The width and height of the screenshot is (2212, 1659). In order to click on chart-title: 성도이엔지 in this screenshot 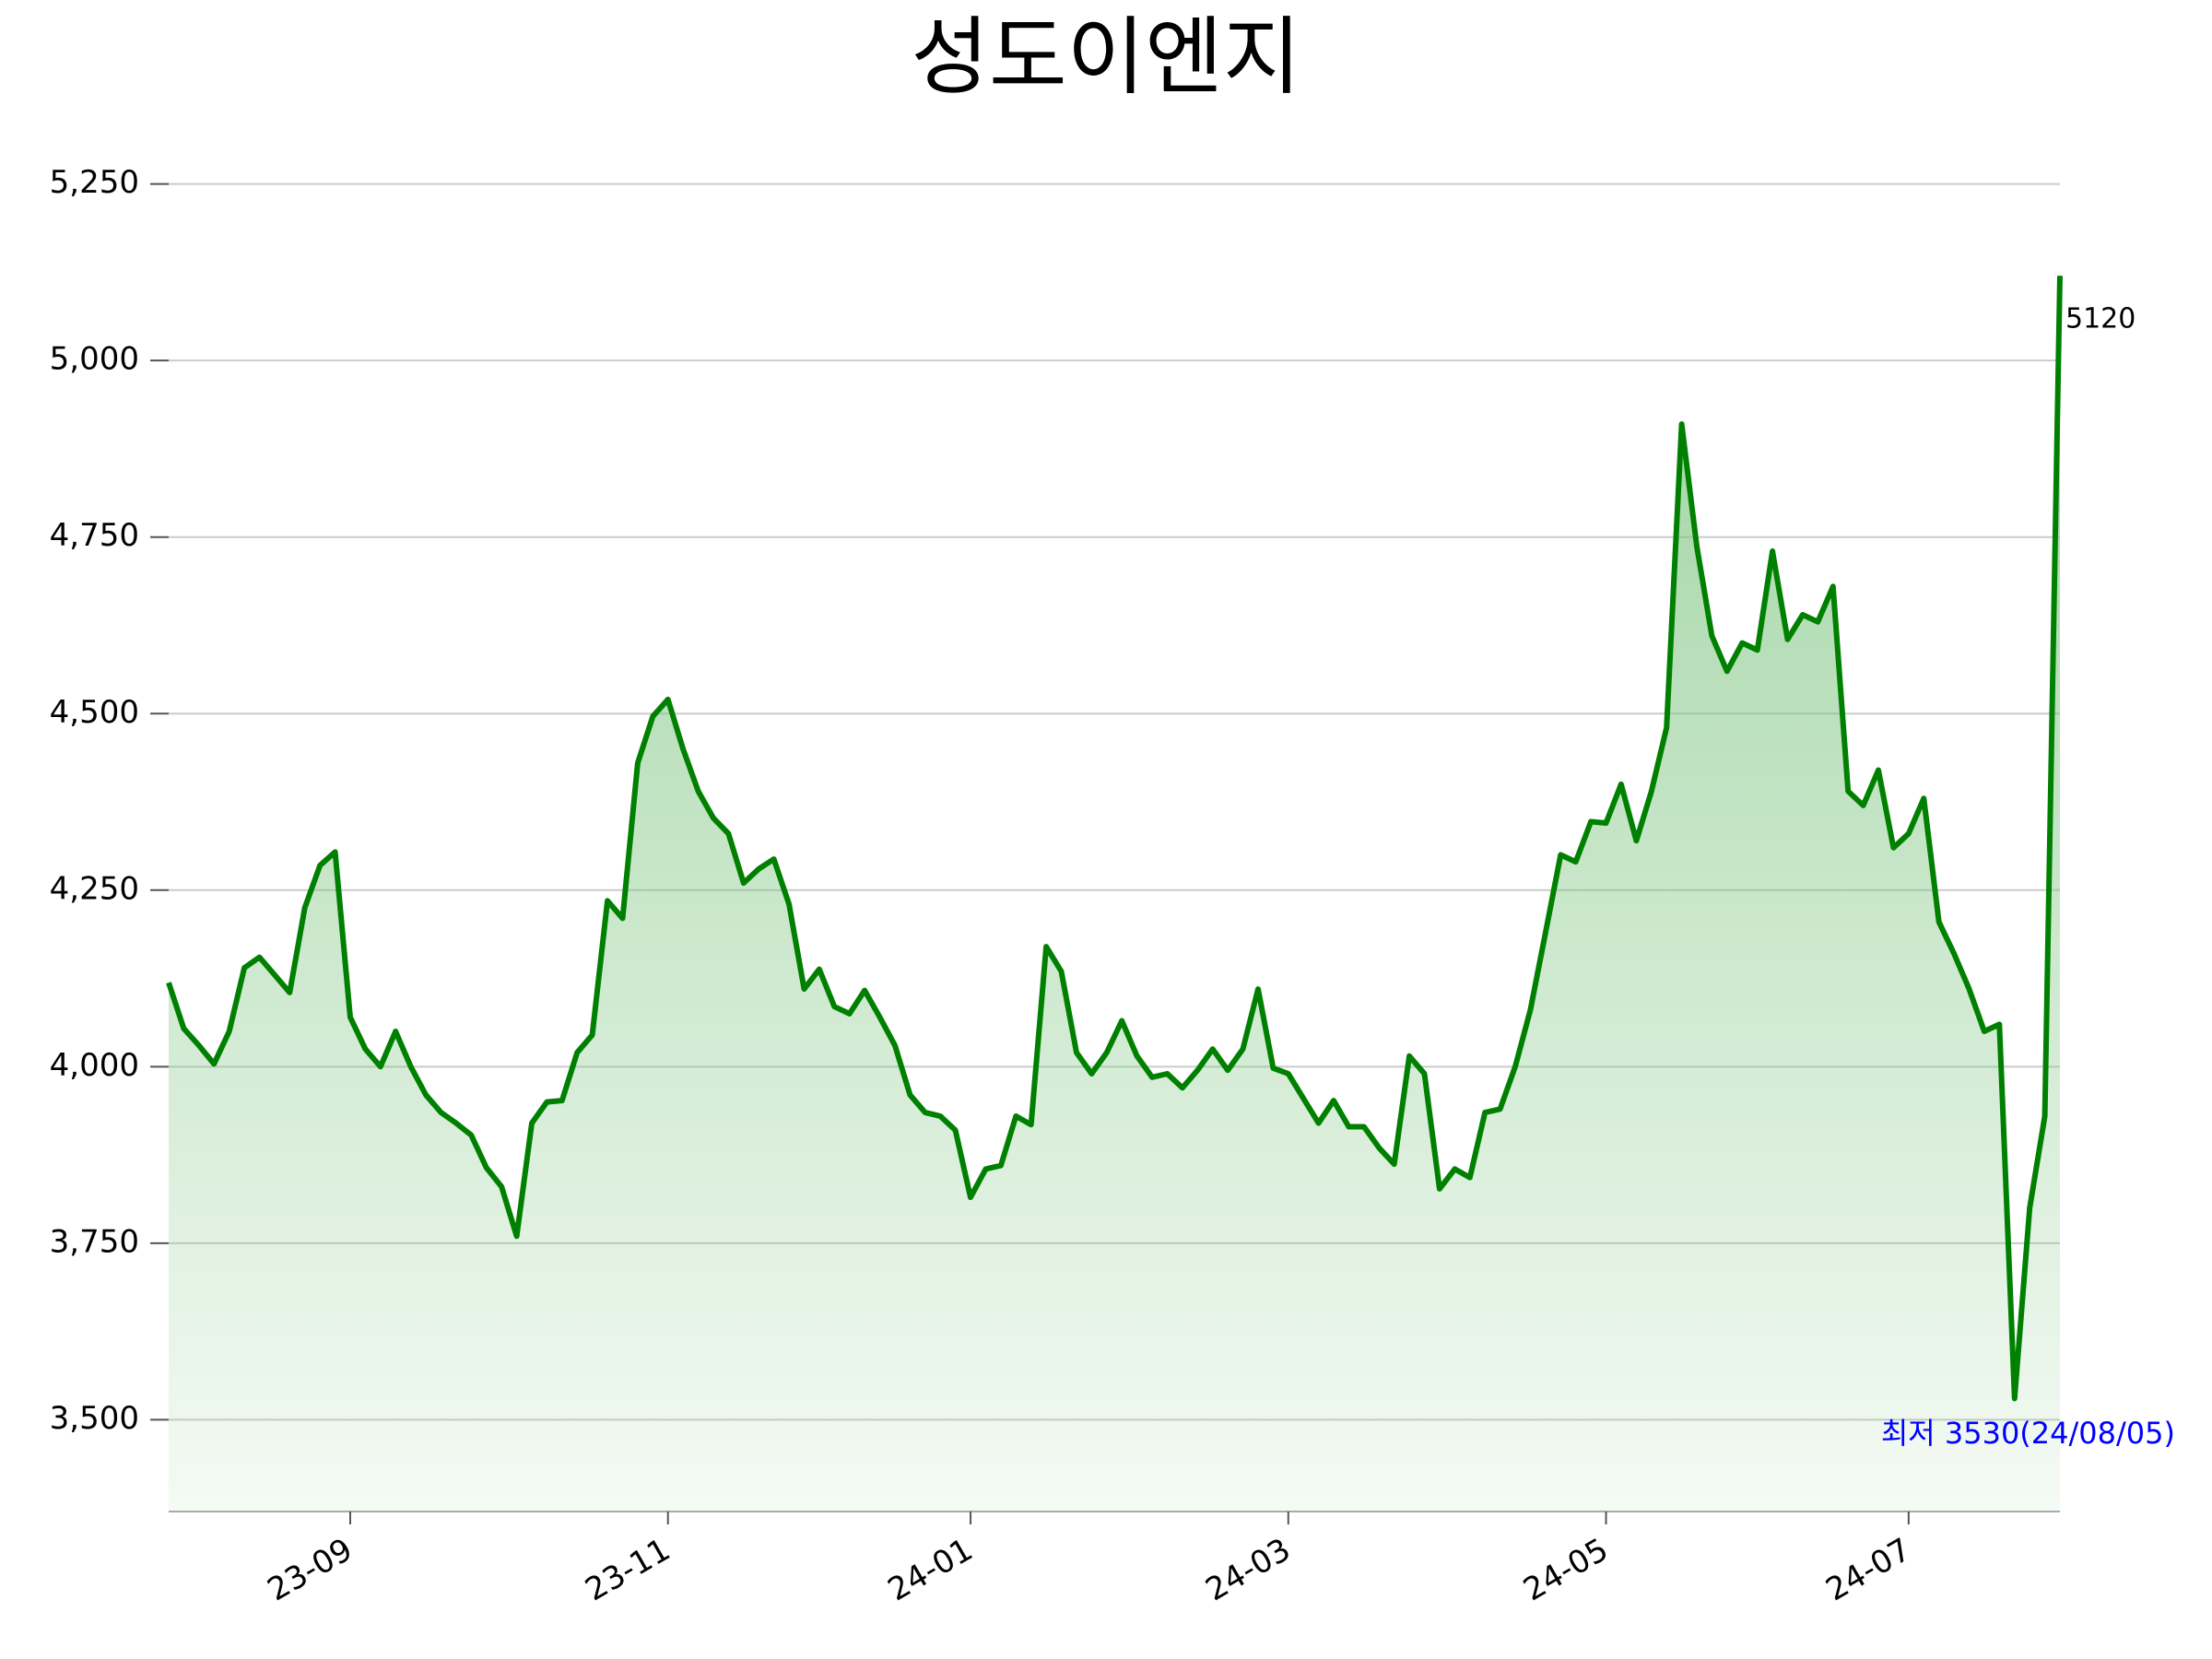, I will do `click(1105, 56)`.